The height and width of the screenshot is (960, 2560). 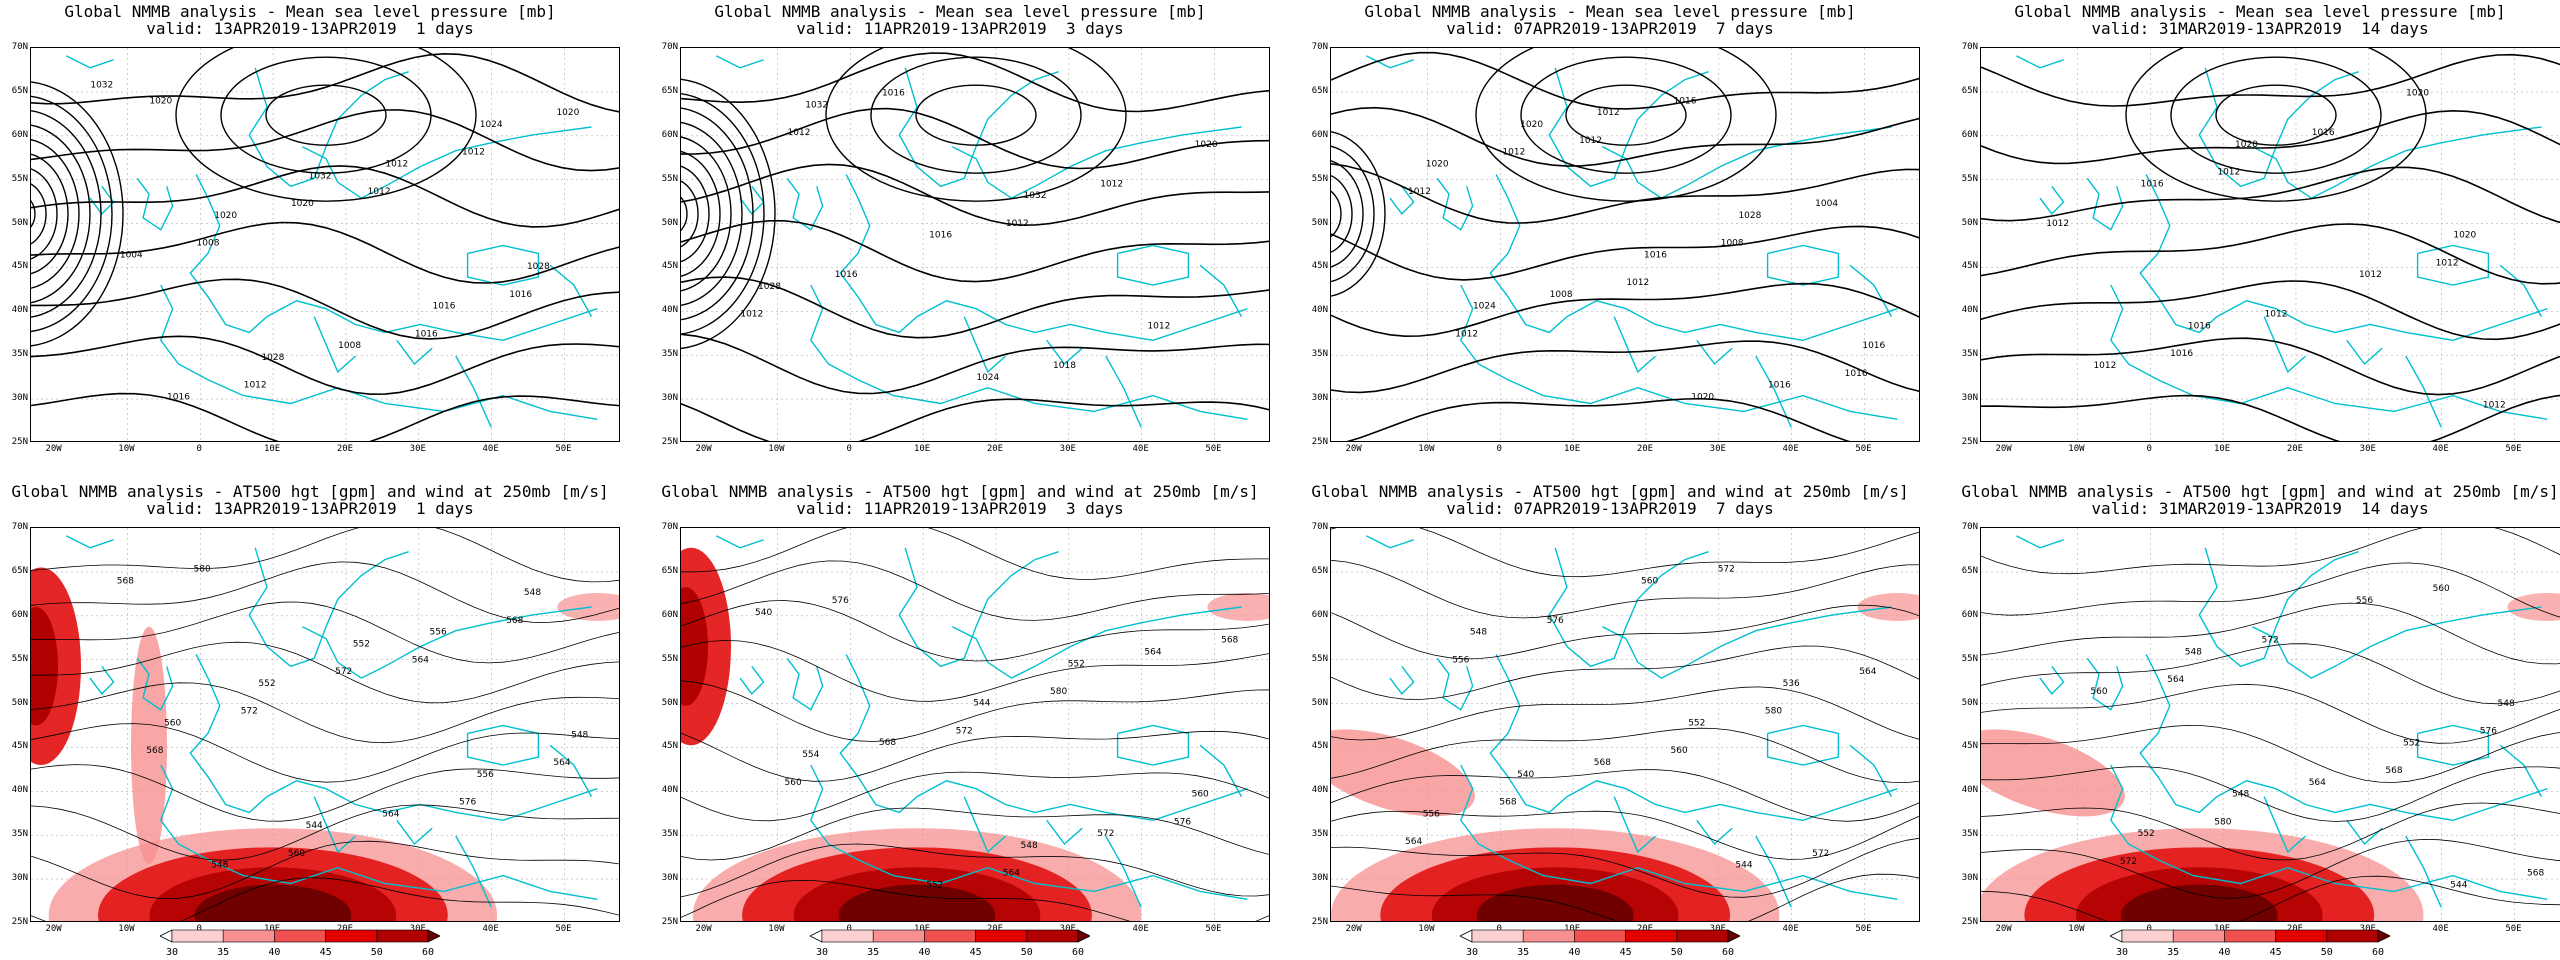 What do you see at coordinates (19, 878) in the screenshot?
I see `latitude-tick-label: 30N` at bounding box center [19, 878].